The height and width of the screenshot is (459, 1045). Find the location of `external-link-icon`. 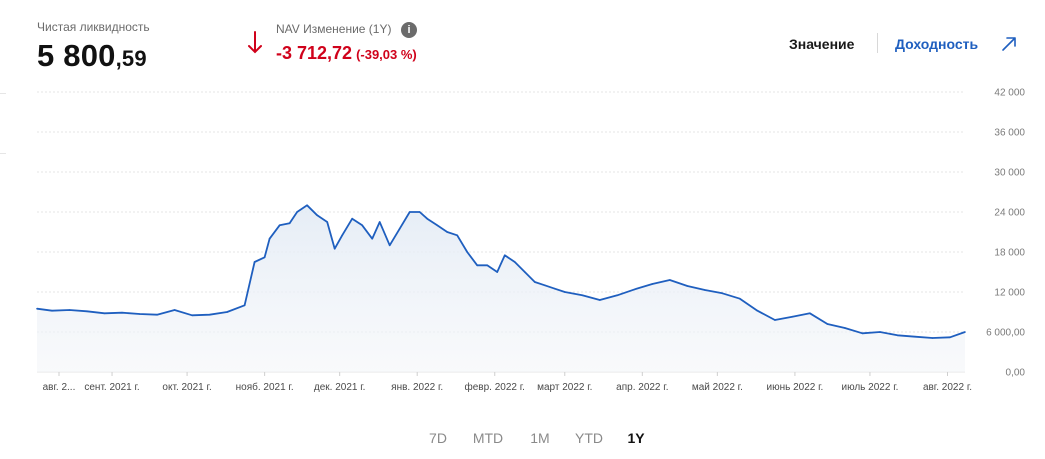

external-link-icon is located at coordinates (1009, 44).